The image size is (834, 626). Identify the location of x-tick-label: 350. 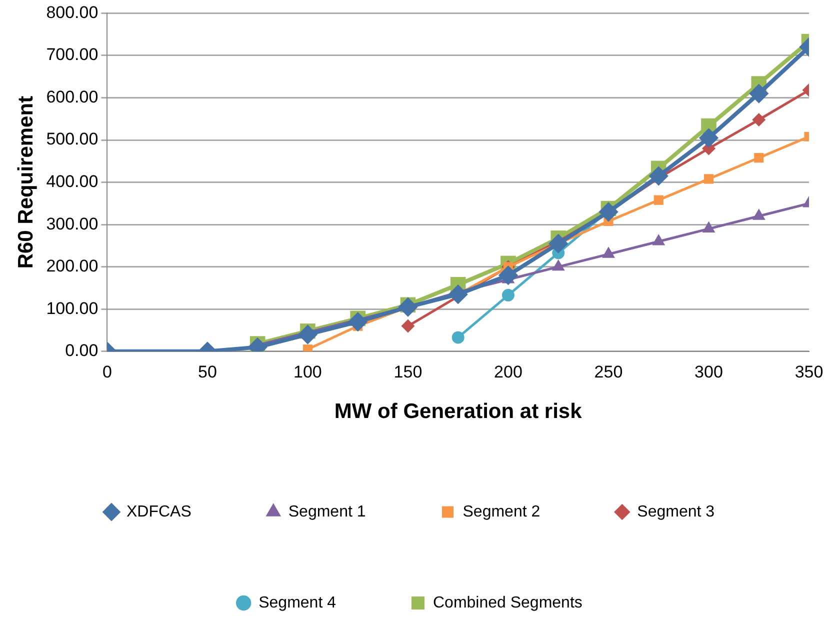
(809, 372).